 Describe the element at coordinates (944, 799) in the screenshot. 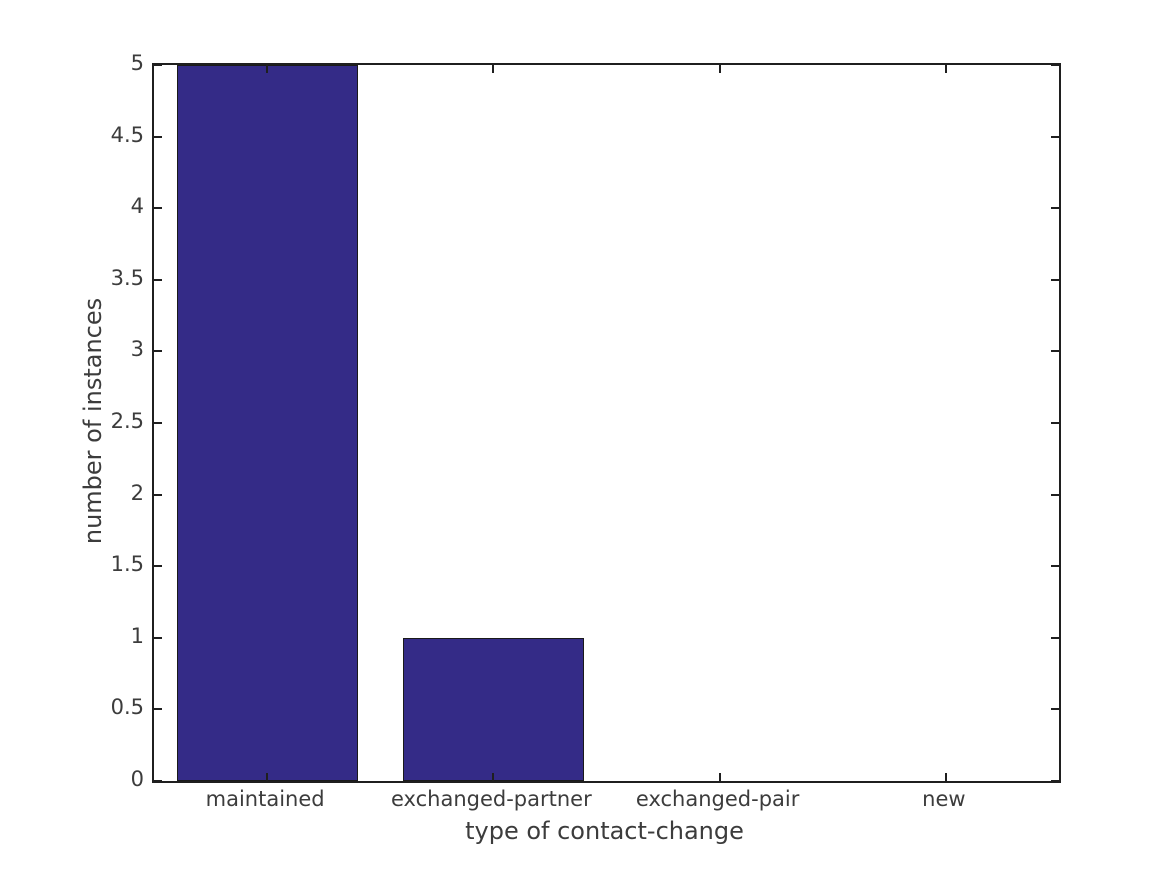

I see `x-tick-label-new: new` at that location.